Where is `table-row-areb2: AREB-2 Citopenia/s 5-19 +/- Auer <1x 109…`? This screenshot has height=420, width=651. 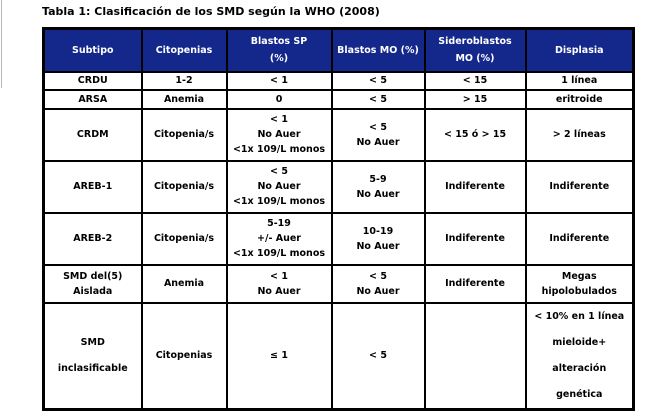 table-row-areb2: AREB-2 Citopenia/s 5-19 +/- Auer <1x 109… is located at coordinates (338, 238).